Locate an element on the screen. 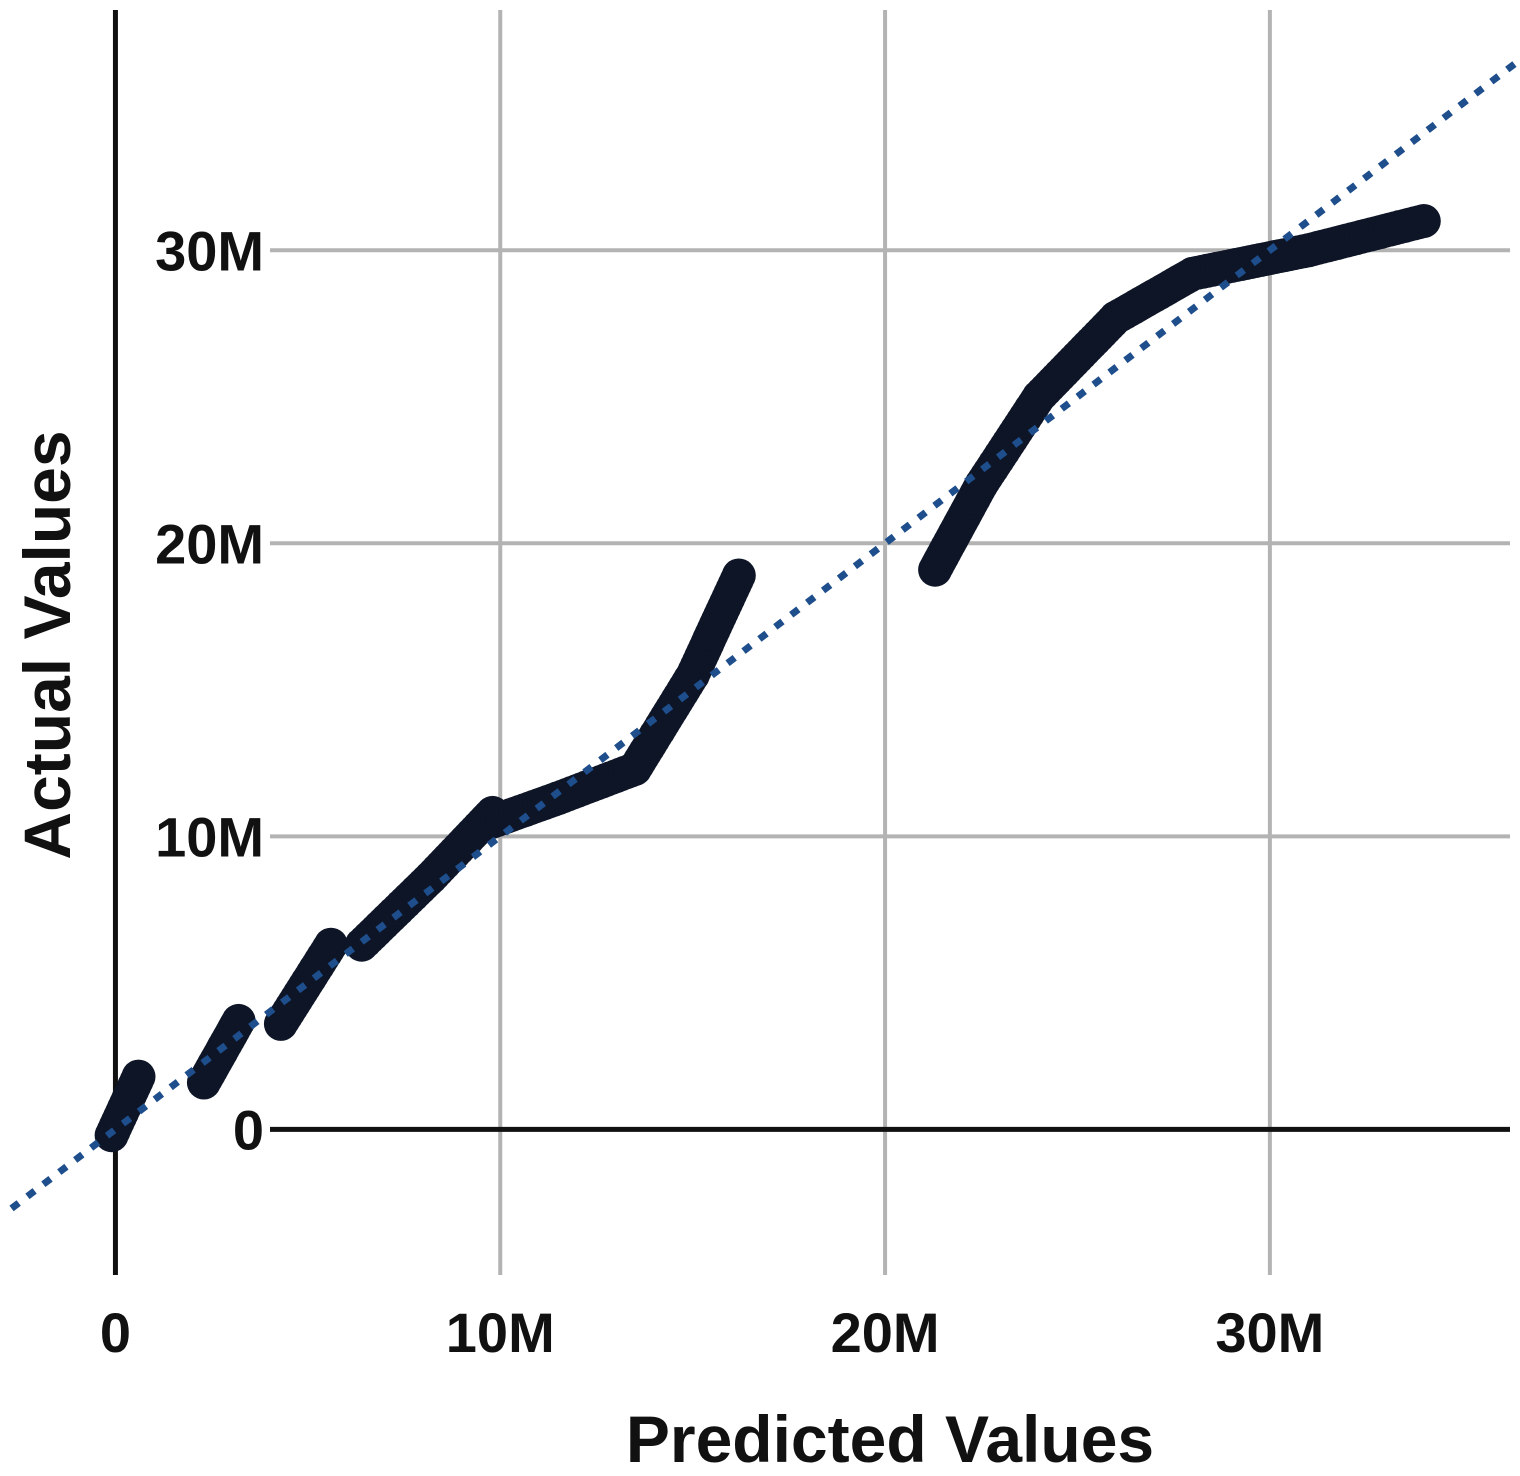 The width and height of the screenshot is (1520, 1476). x-tick-label: 10M is located at coordinates (500, 1332).